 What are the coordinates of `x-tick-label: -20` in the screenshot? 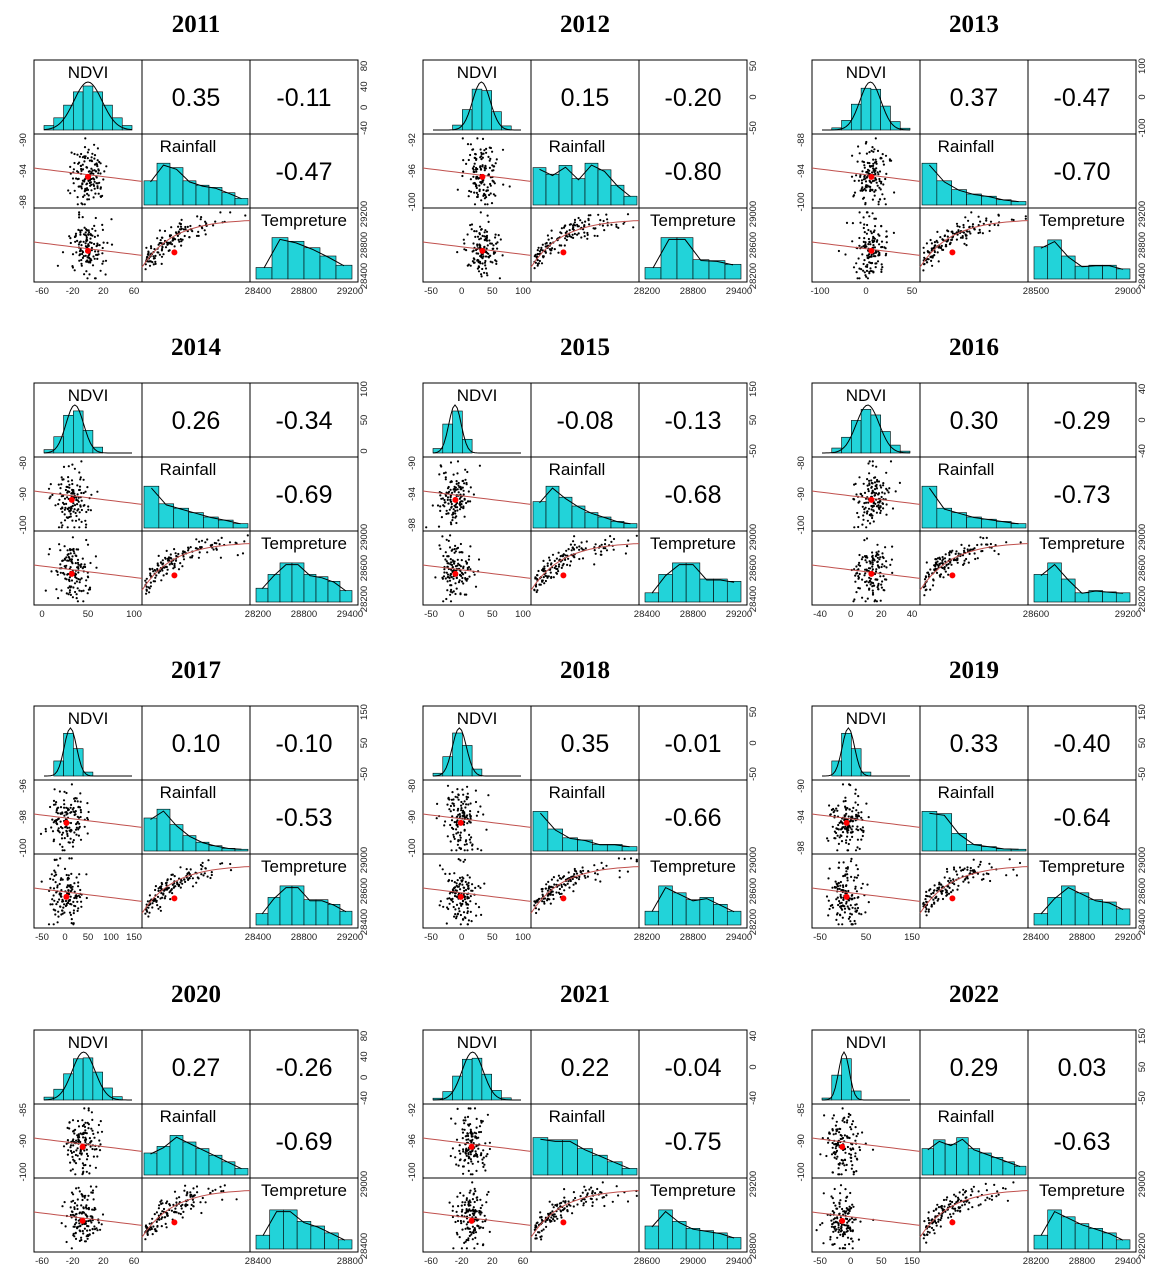 It's located at (73, 291).